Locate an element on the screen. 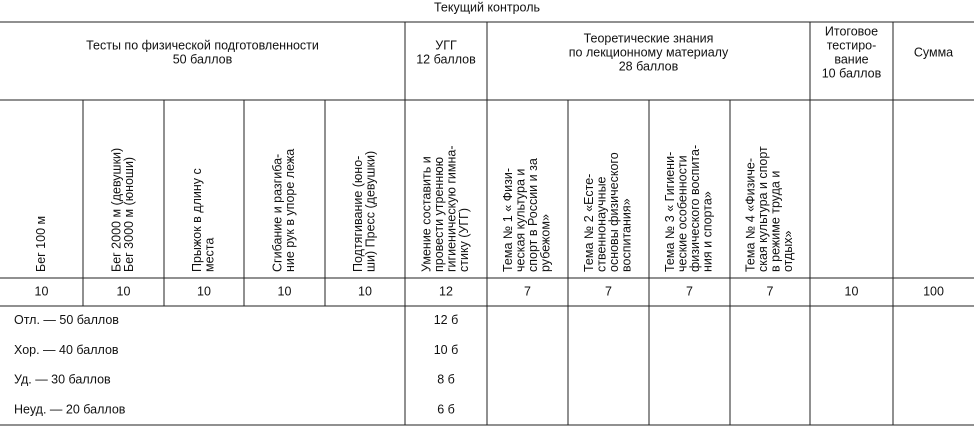  grade-ugg: 8 б is located at coordinates (446, 380).